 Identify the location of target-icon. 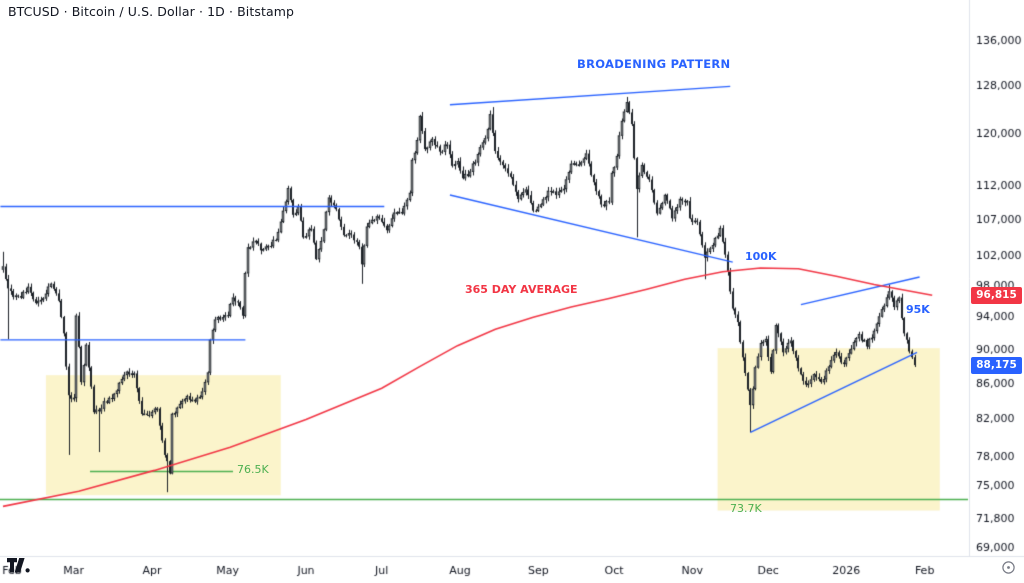
(1008, 567).